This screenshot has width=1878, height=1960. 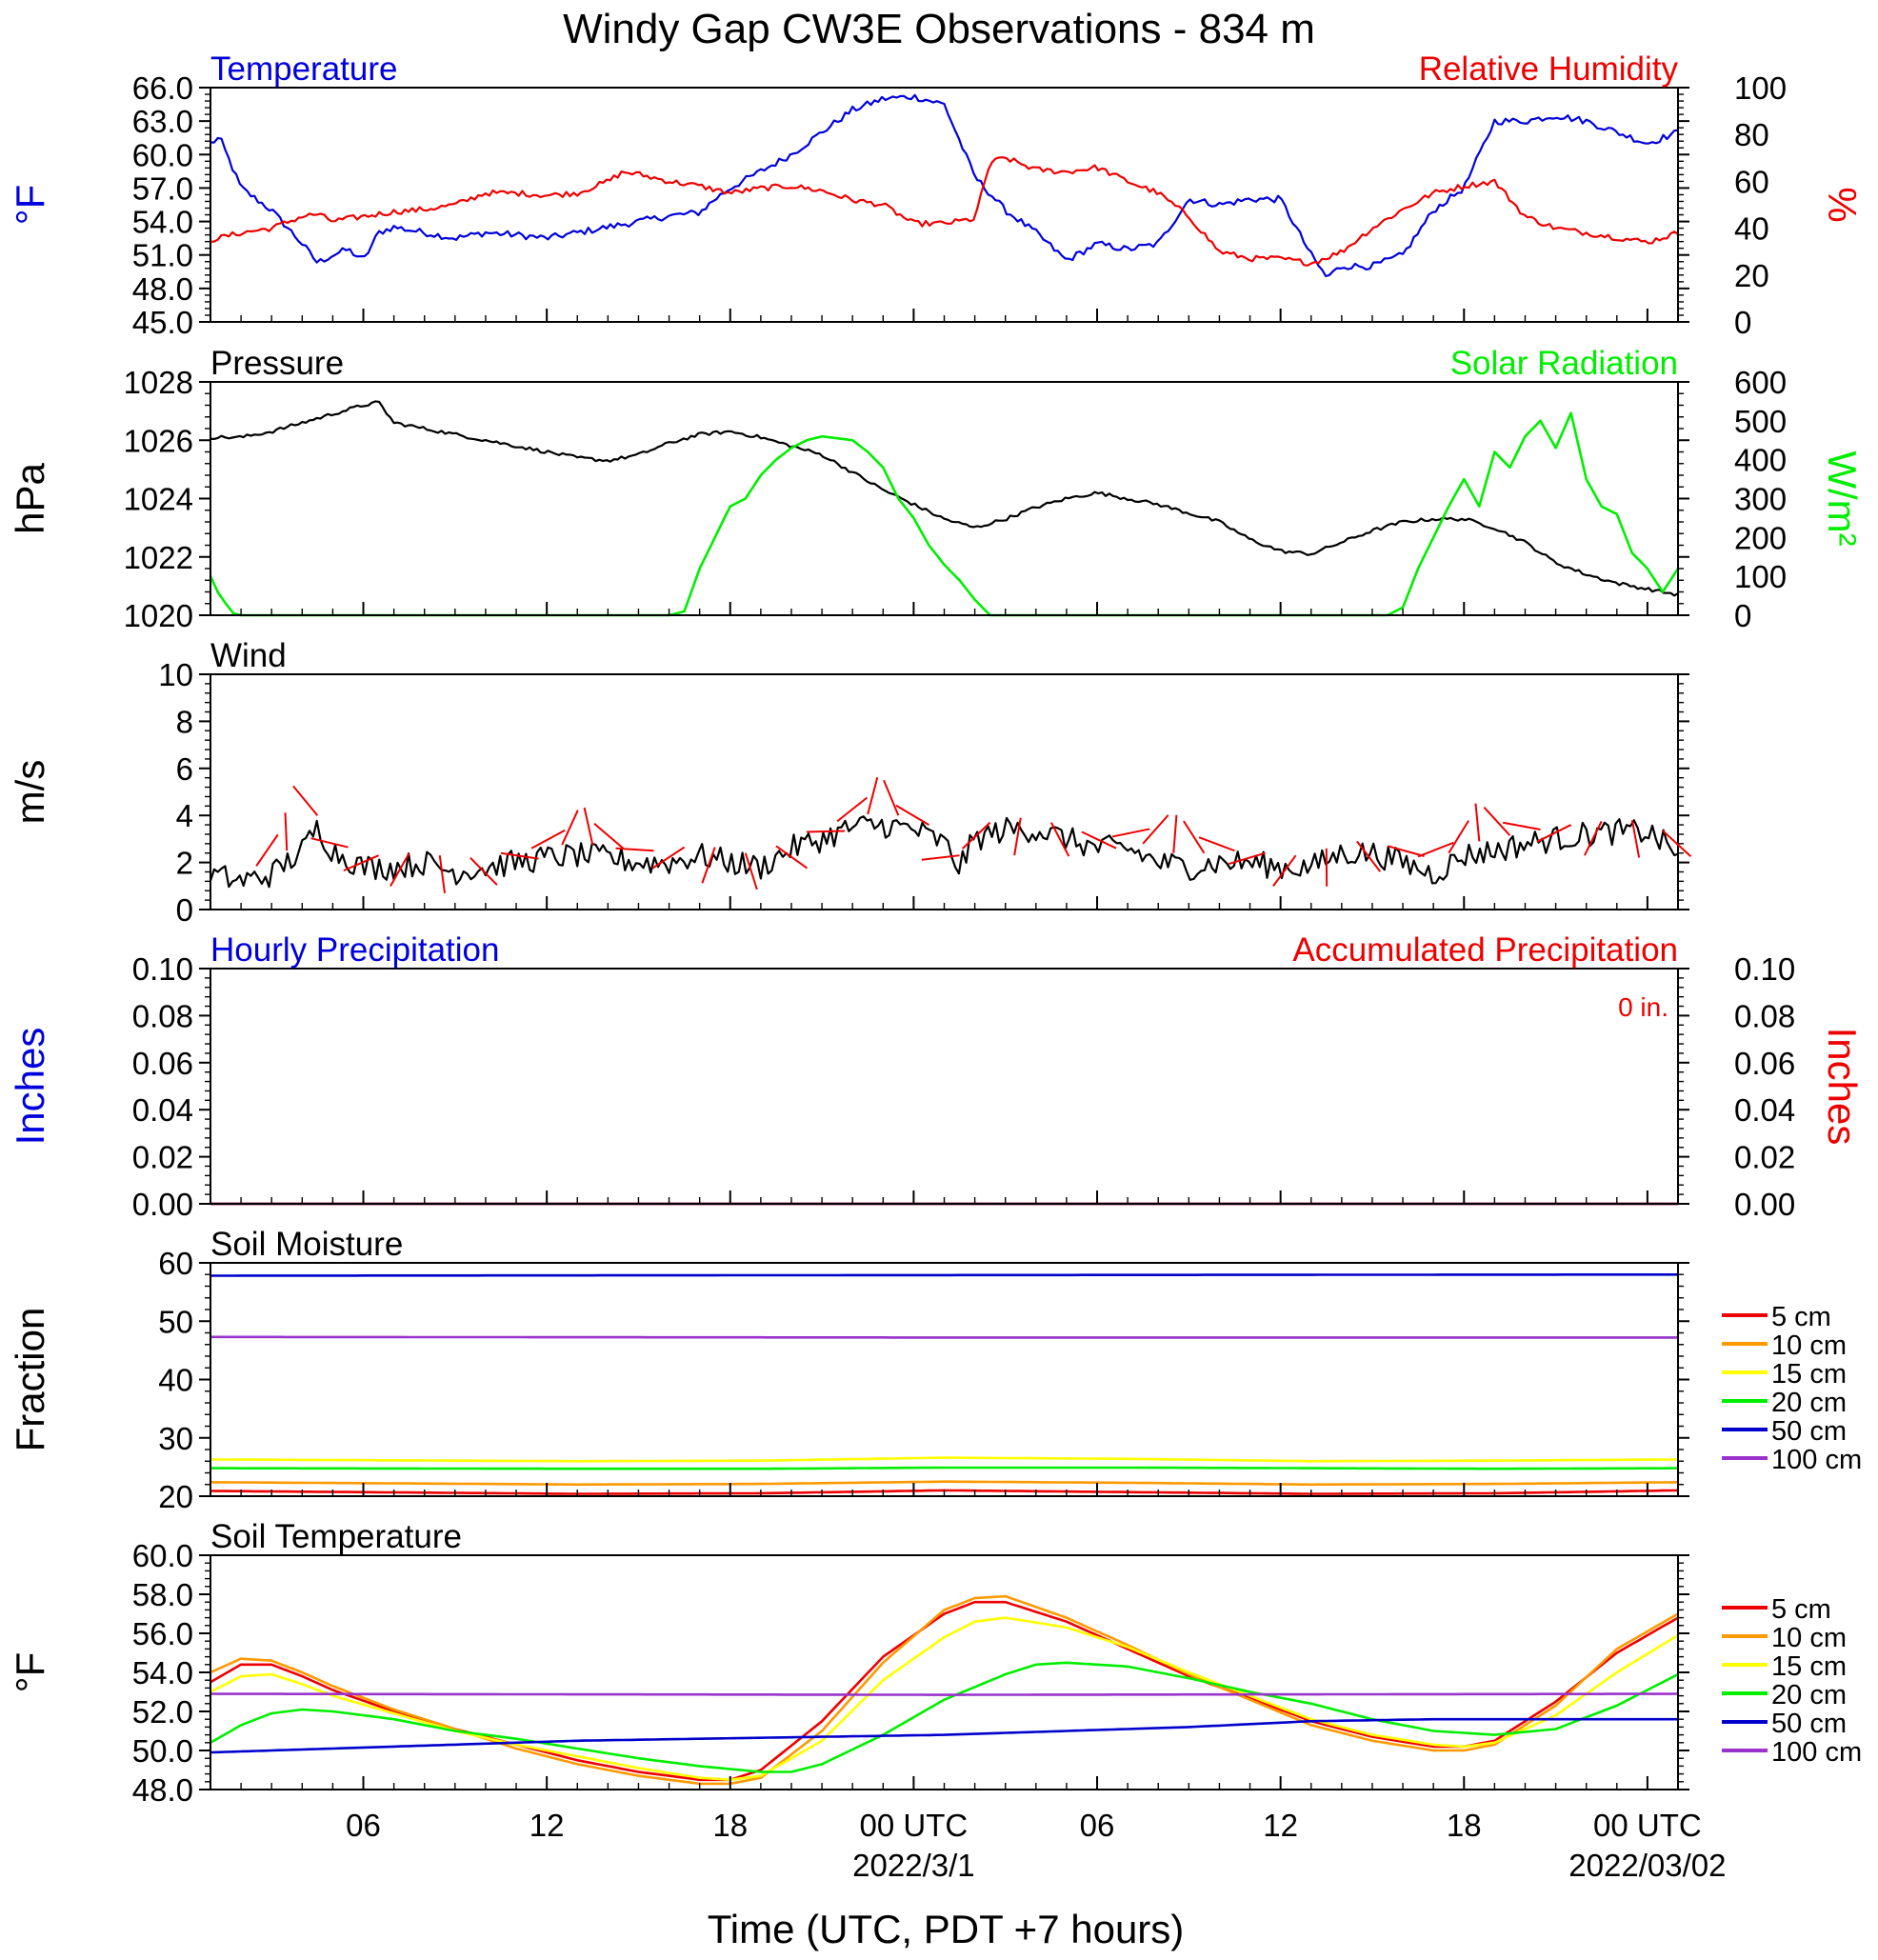 What do you see at coordinates (1809, 1638) in the screenshot?
I see `legend-label: 10 cm` at bounding box center [1809, 1638].